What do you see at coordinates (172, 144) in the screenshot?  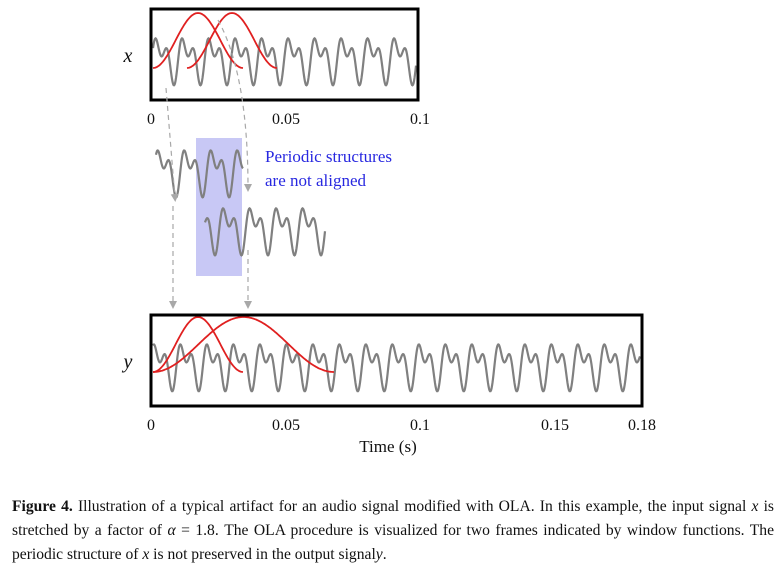 I see `arrow-frame1-extract` at bounding box center [172, 144].